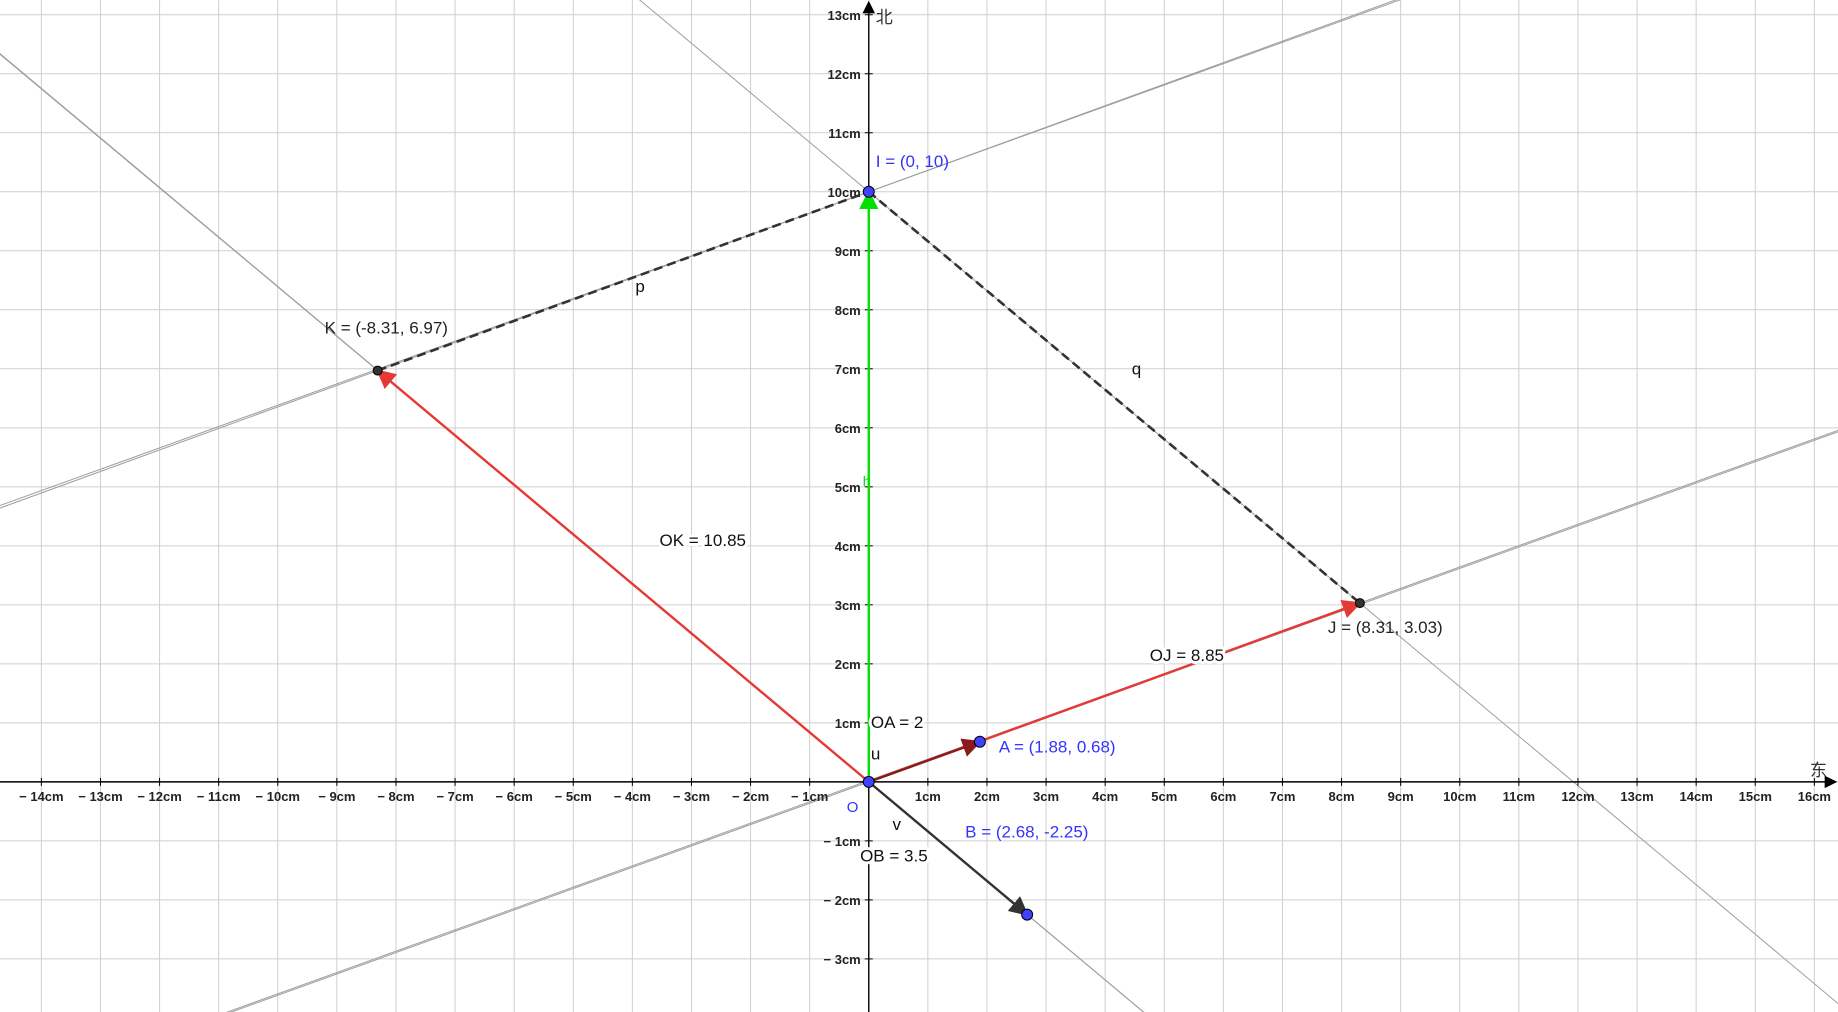 This screenshot has height=1012, width=1838. Describe the element at coordinates (1114, 397) in the screenshot. I see `segment-q` at that location.